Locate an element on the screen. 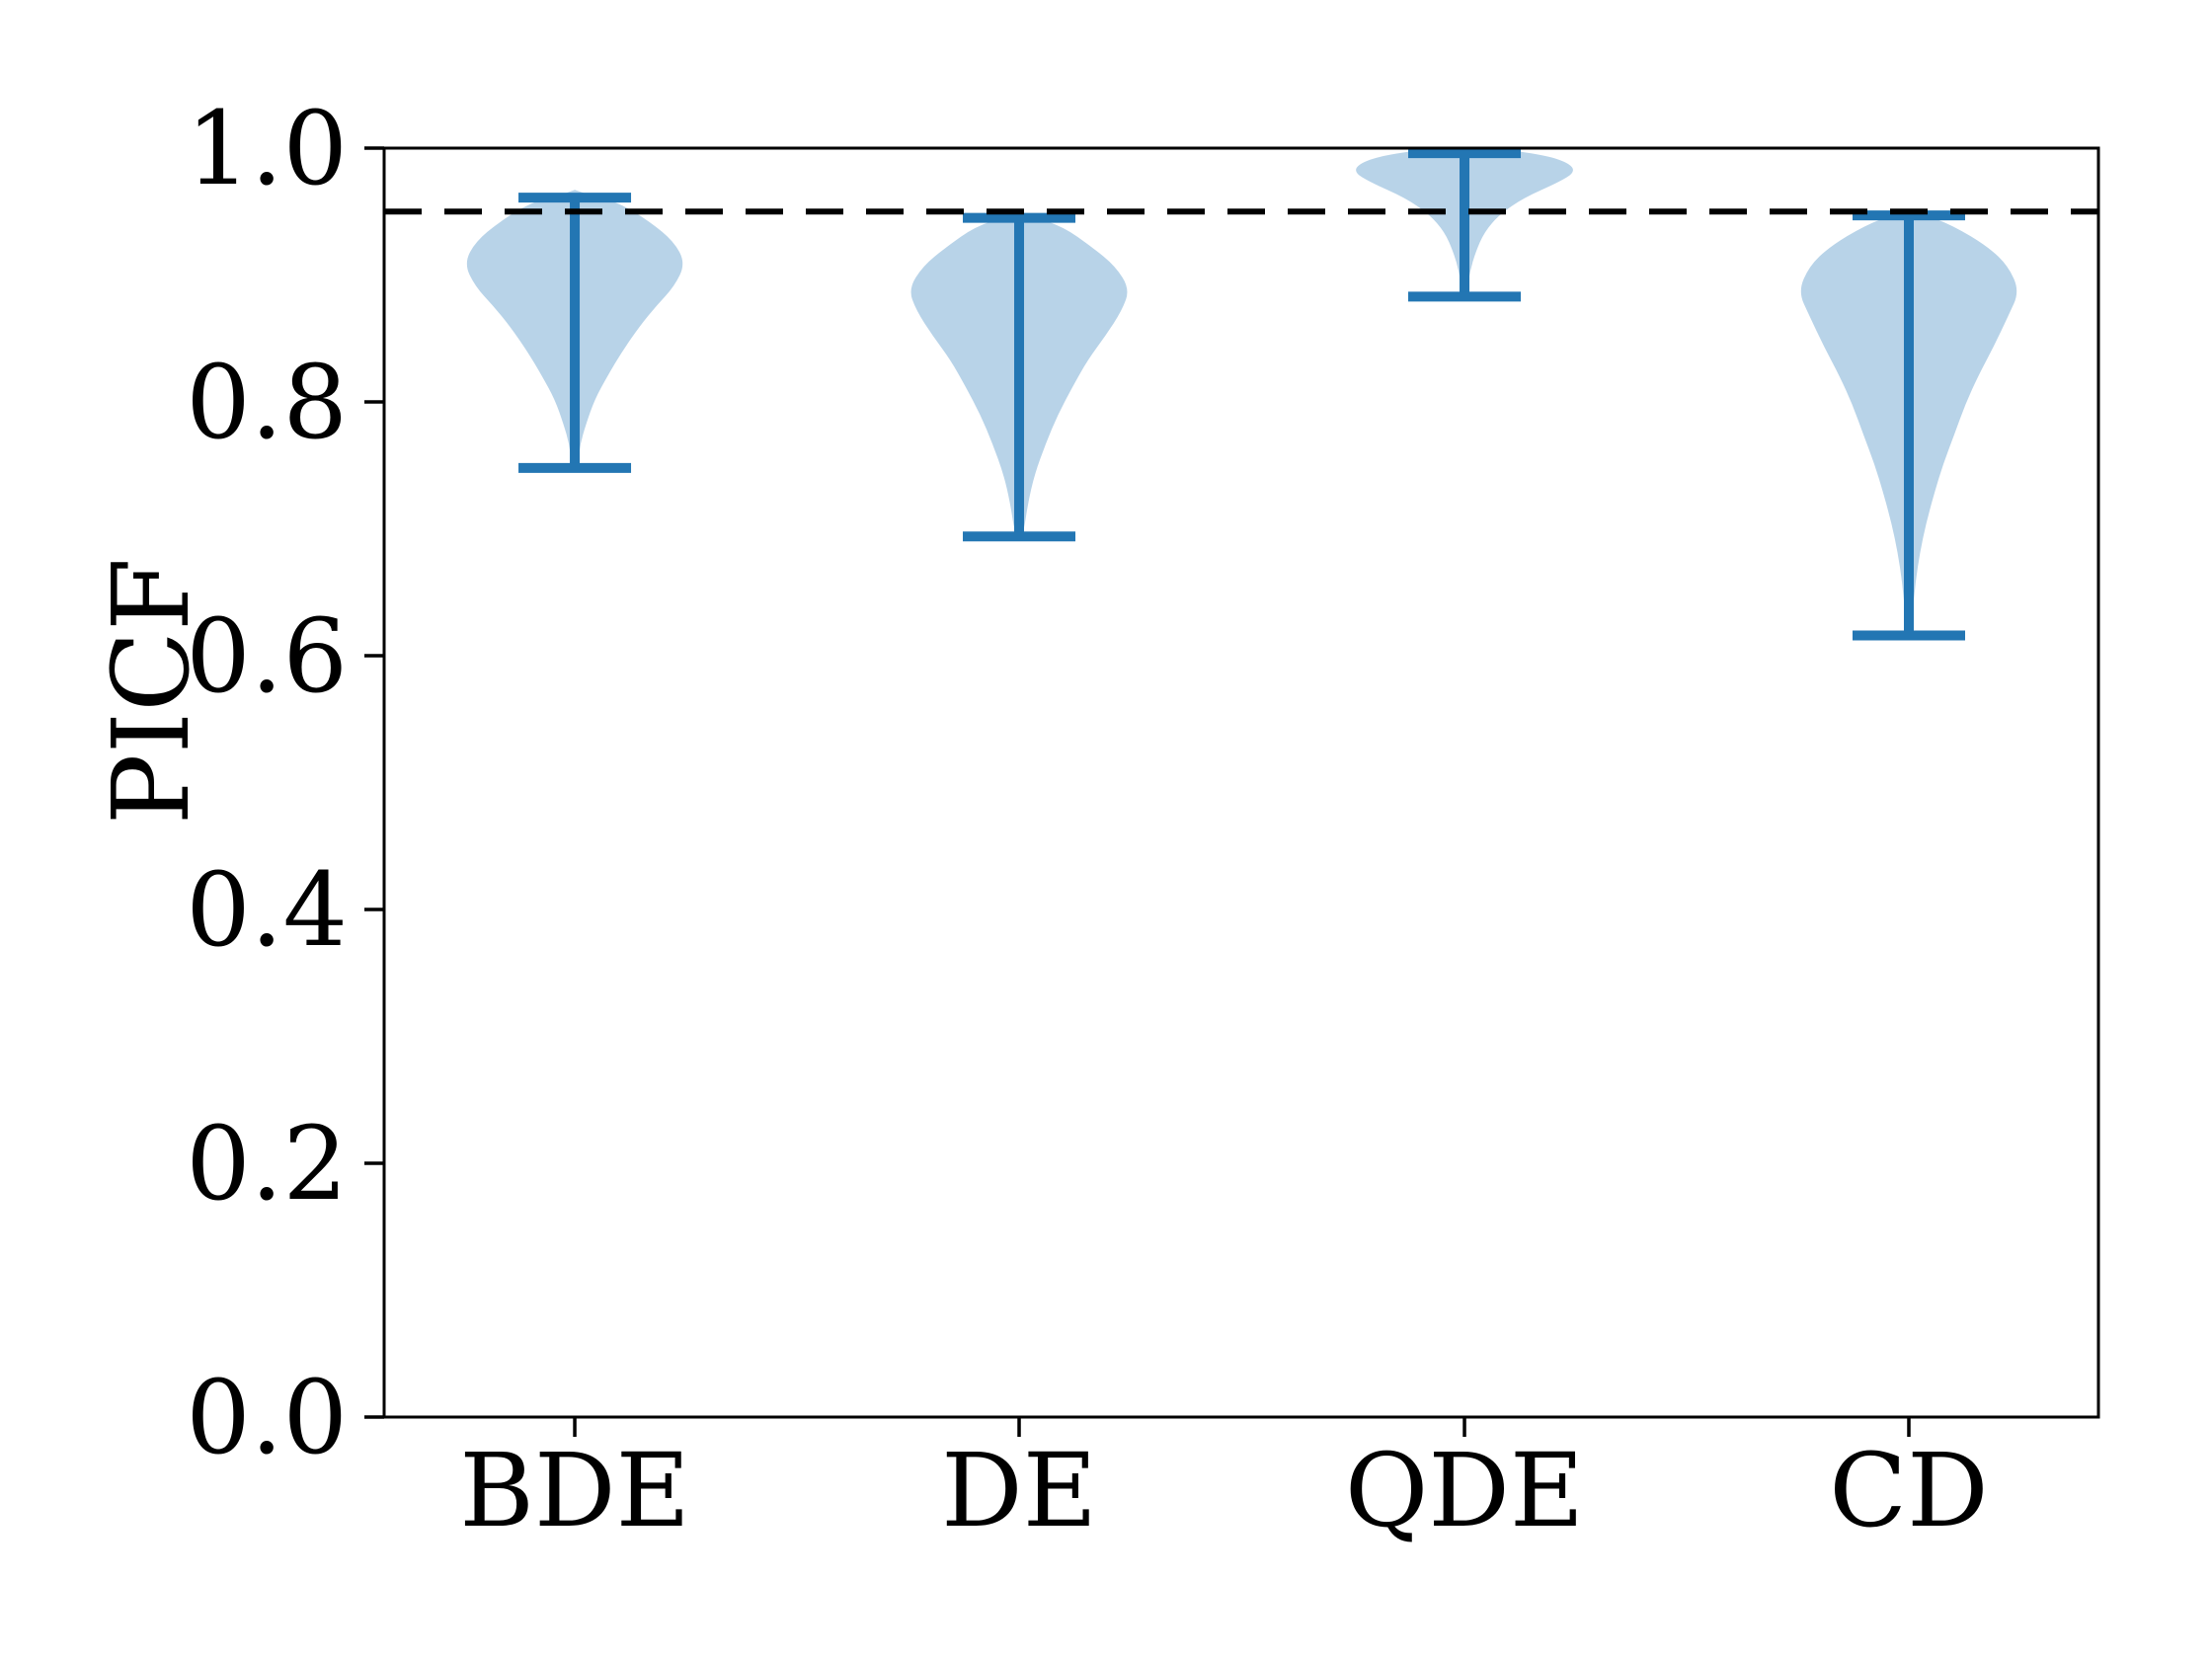 The image size is (2212, 1659). y-tick-label-0.6: 0.6 is located at coordinates (267, 656).